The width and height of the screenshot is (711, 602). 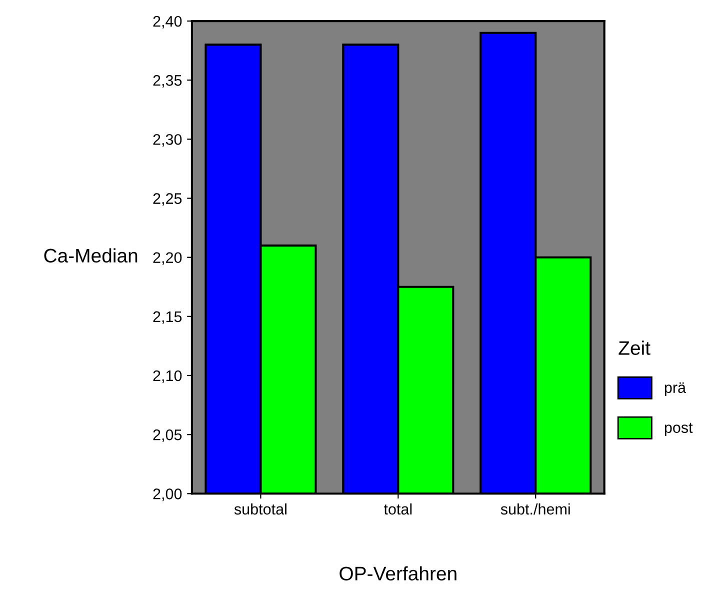 What do you see at coordinates (167, 495) in the screenshot?
I see `y-tick-label: 2,00` at bounding box center [167, 495].